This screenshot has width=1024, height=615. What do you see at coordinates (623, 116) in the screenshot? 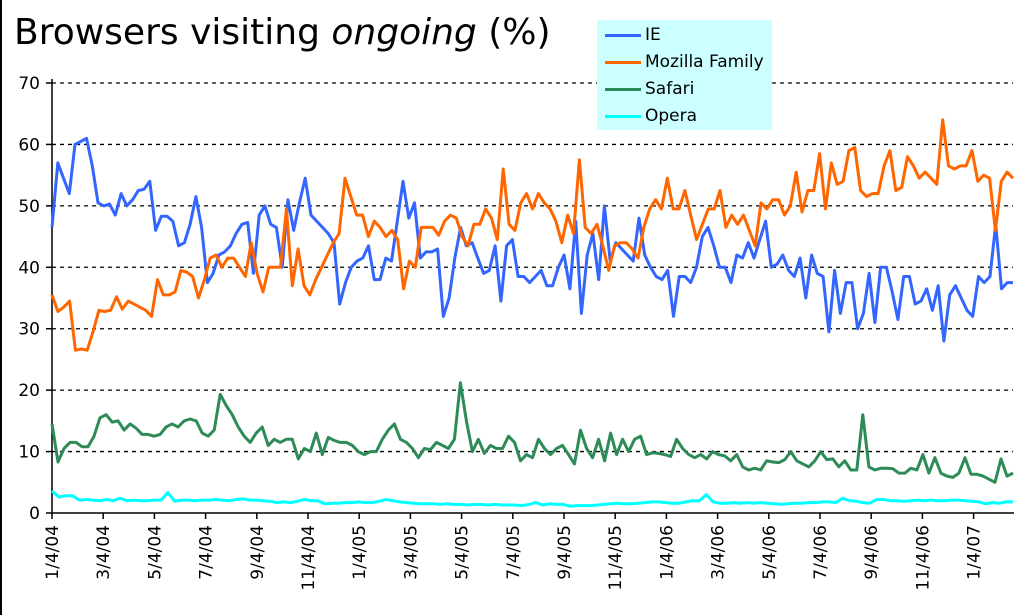
I see `legend-swatch-opera` at bounding box center [623, 116].